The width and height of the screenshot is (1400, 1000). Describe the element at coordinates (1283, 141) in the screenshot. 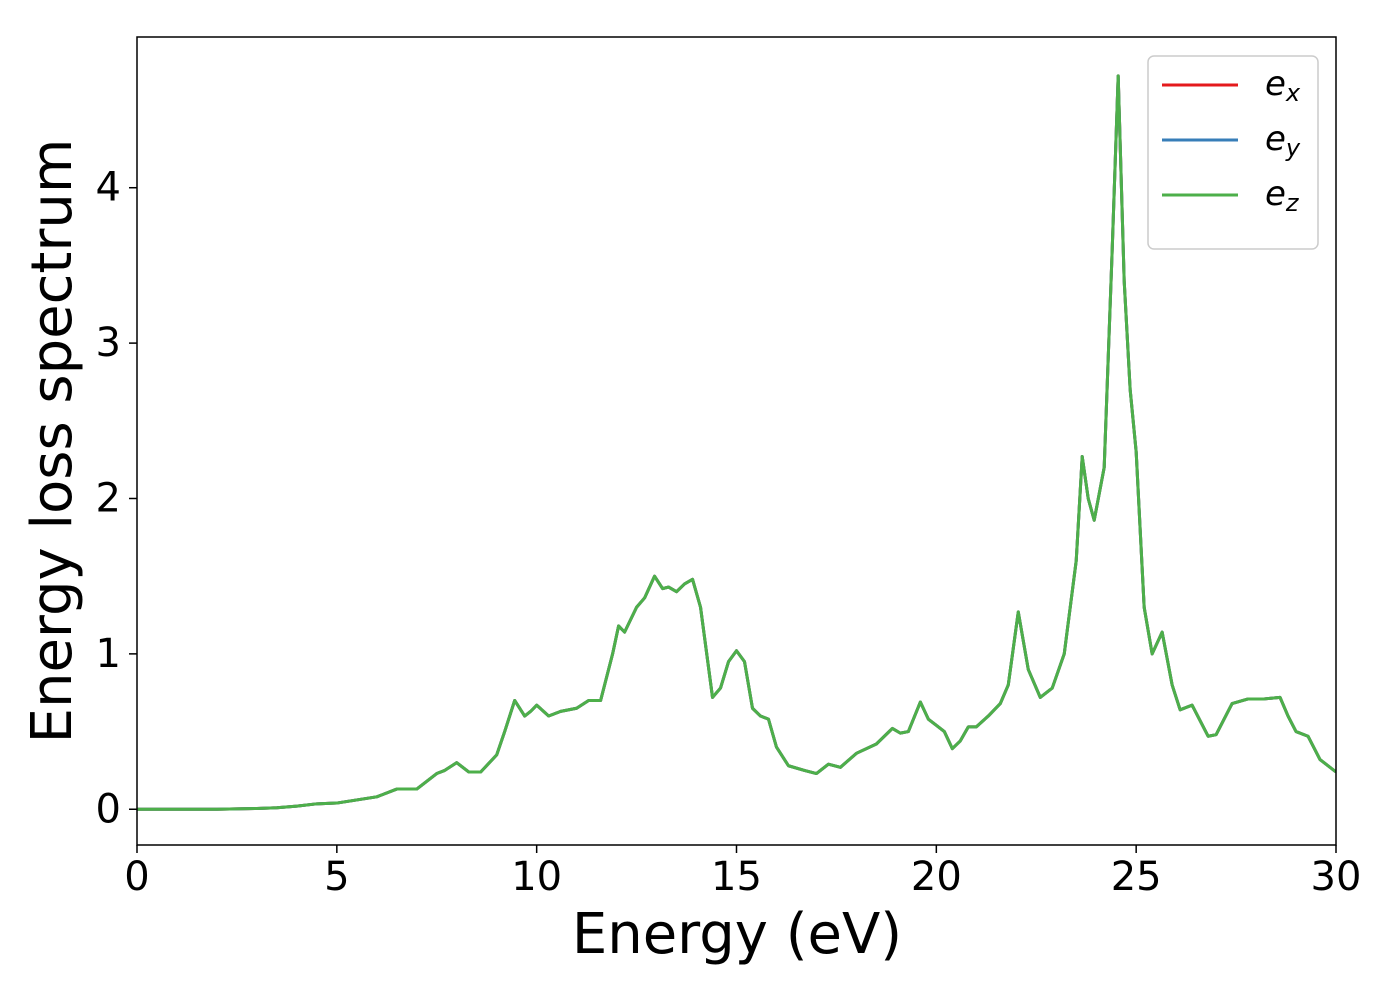

I see `legend-label: ey` at that location.